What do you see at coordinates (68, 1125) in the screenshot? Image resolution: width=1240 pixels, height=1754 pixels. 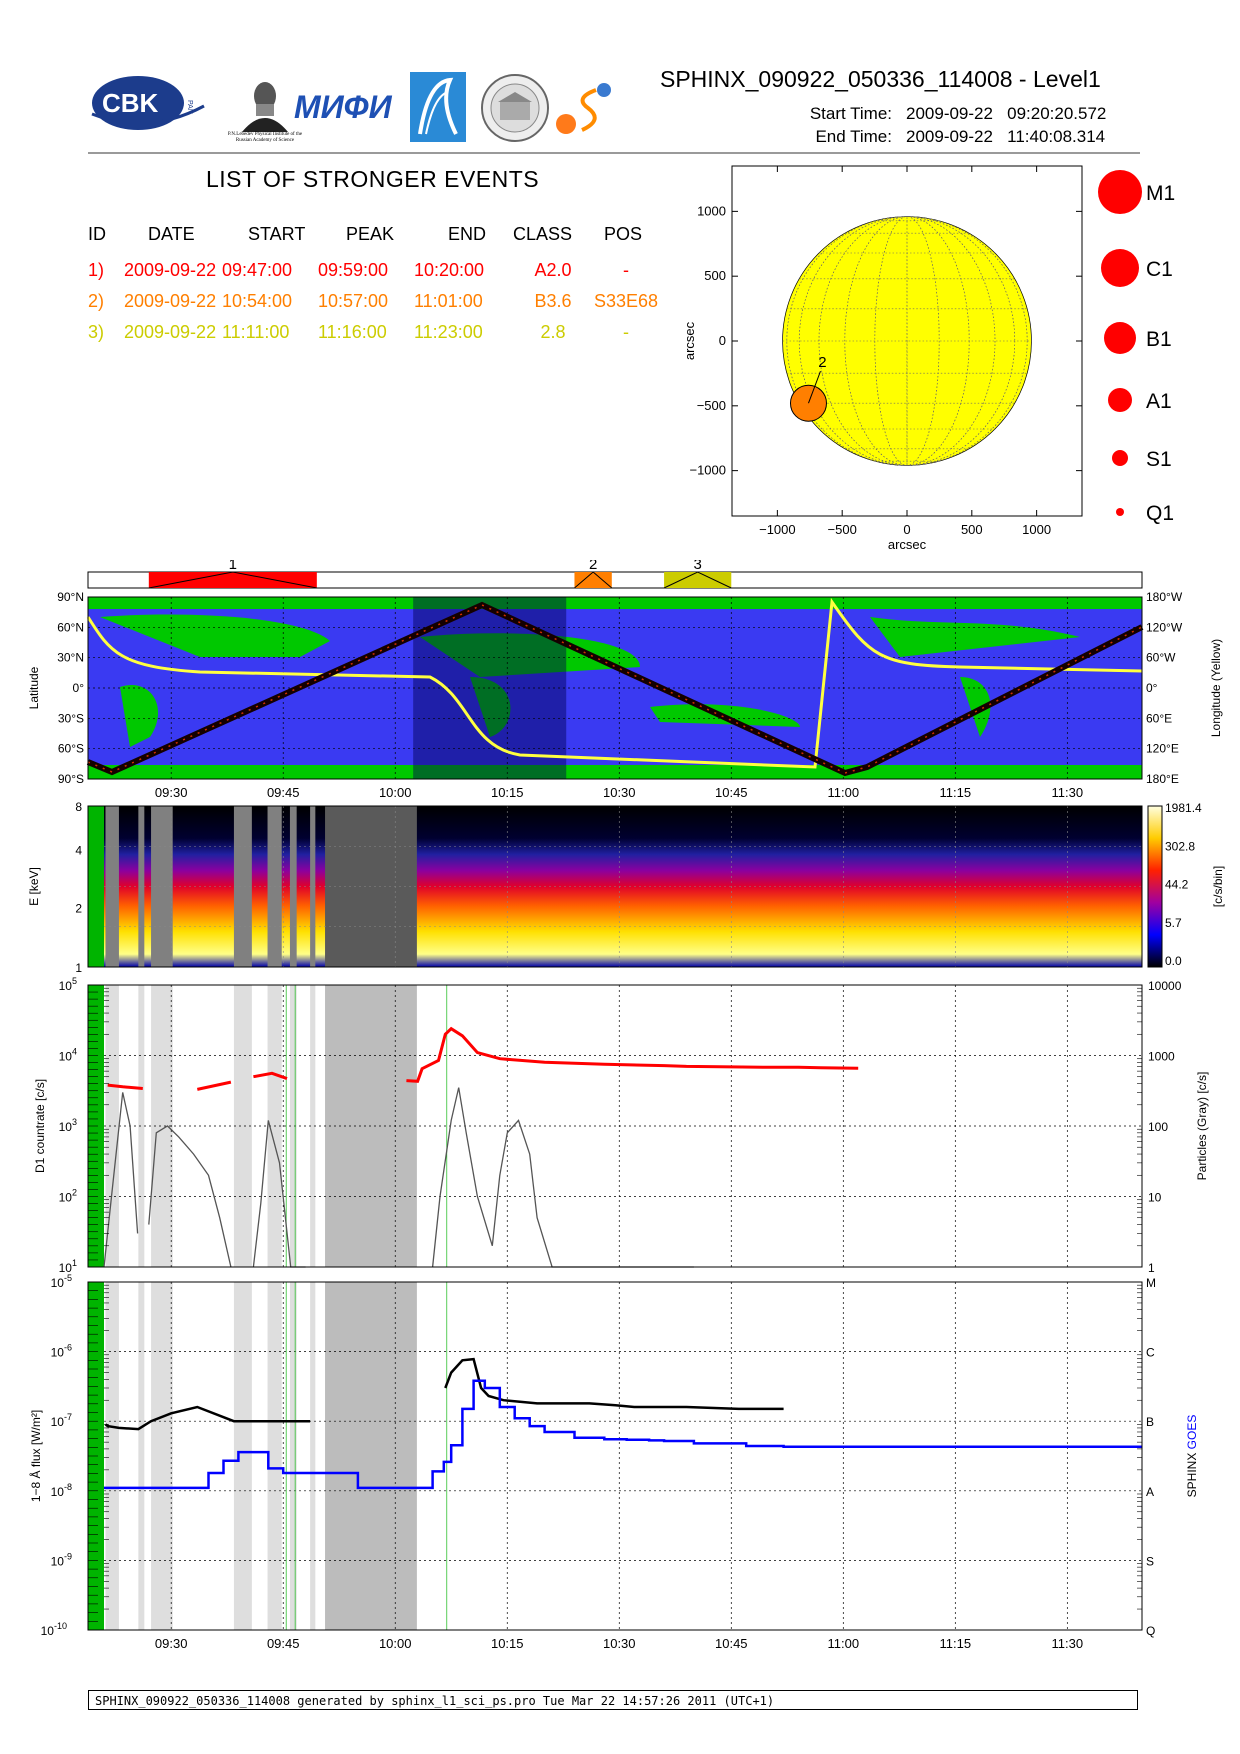 I see `countrate-ytick-label: 10³` at bounding box center [68, 1125].